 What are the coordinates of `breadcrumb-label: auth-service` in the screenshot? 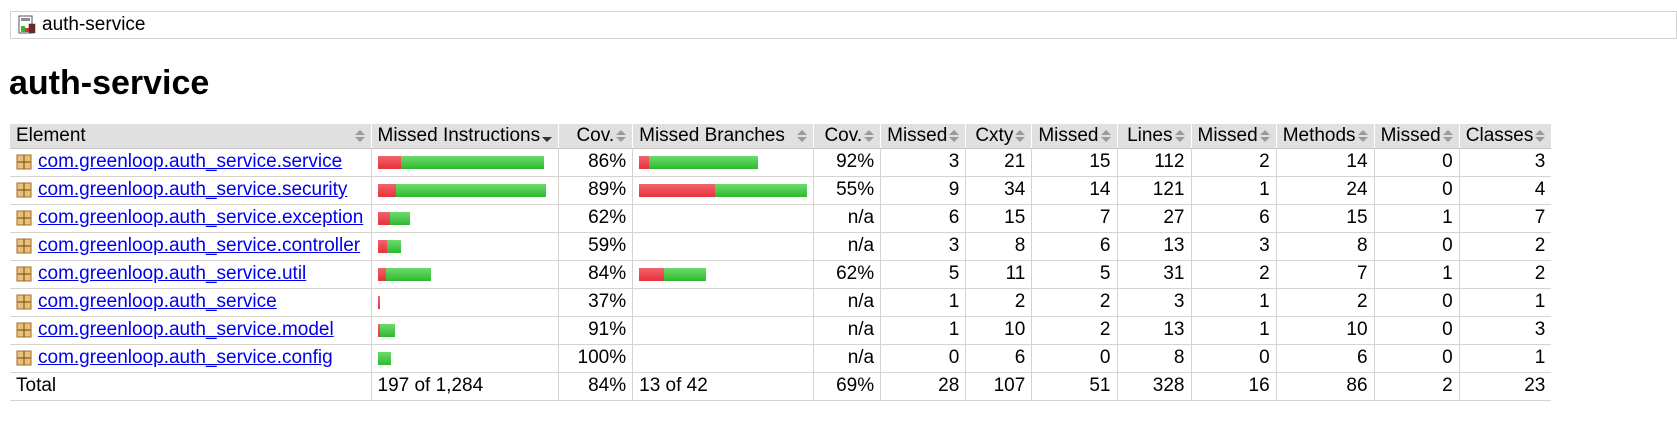 It's located at (94, 24).